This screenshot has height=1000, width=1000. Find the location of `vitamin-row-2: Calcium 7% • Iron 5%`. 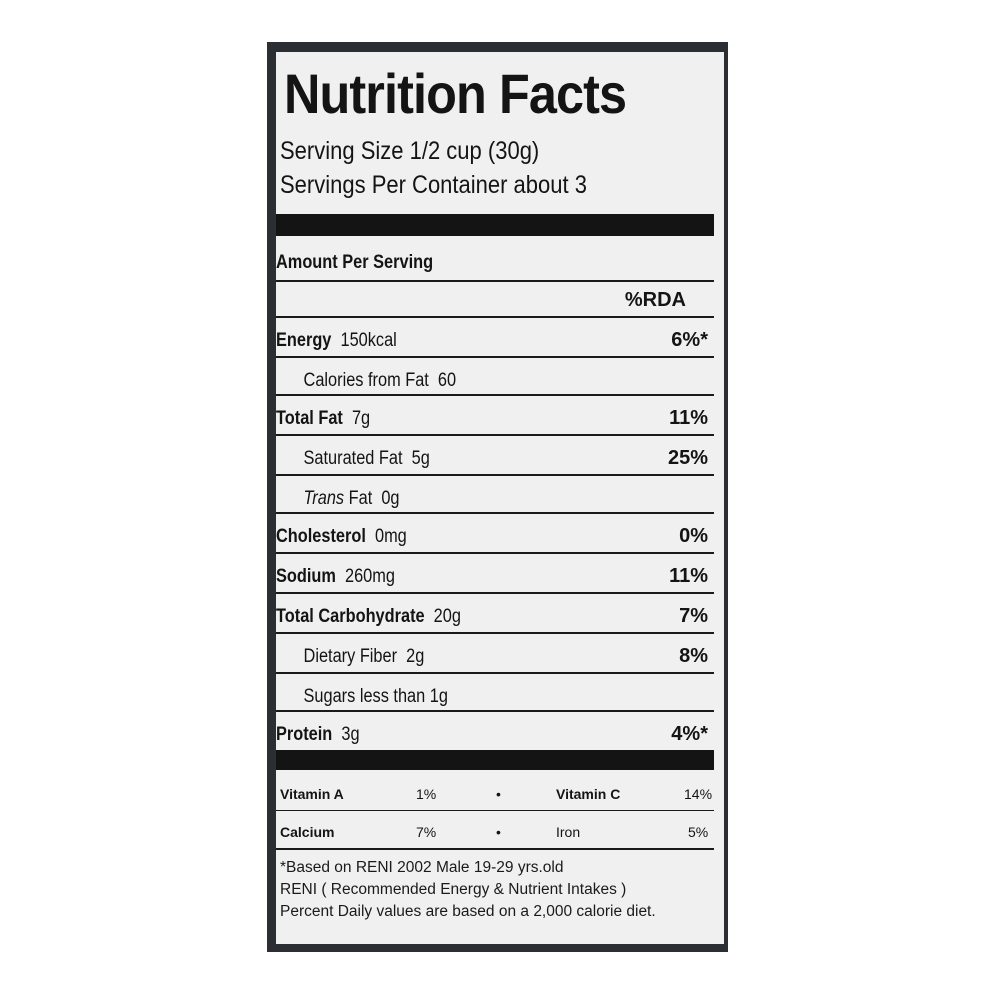

vitamin-row-2: Calcium 7% • Iron 5% is located at coordinates (495, 830).